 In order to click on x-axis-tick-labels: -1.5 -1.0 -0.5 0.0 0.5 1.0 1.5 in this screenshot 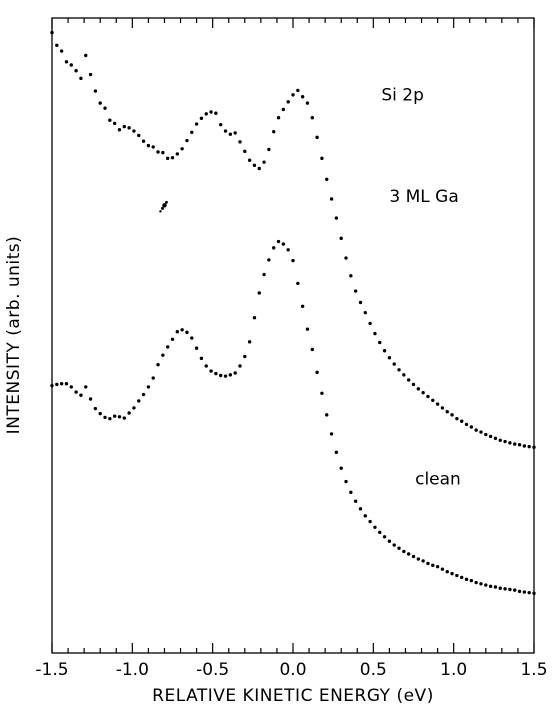, I will do `click(291, 670)`.